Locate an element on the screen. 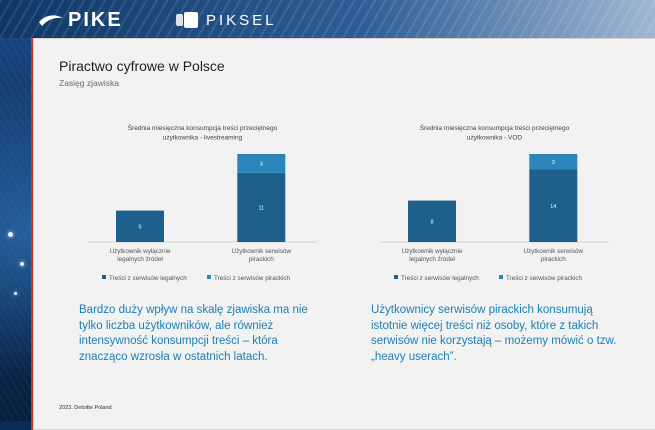 This screenshot has width=655, height=430. bar-value-label: 8 is located at coordinates (431, 222).